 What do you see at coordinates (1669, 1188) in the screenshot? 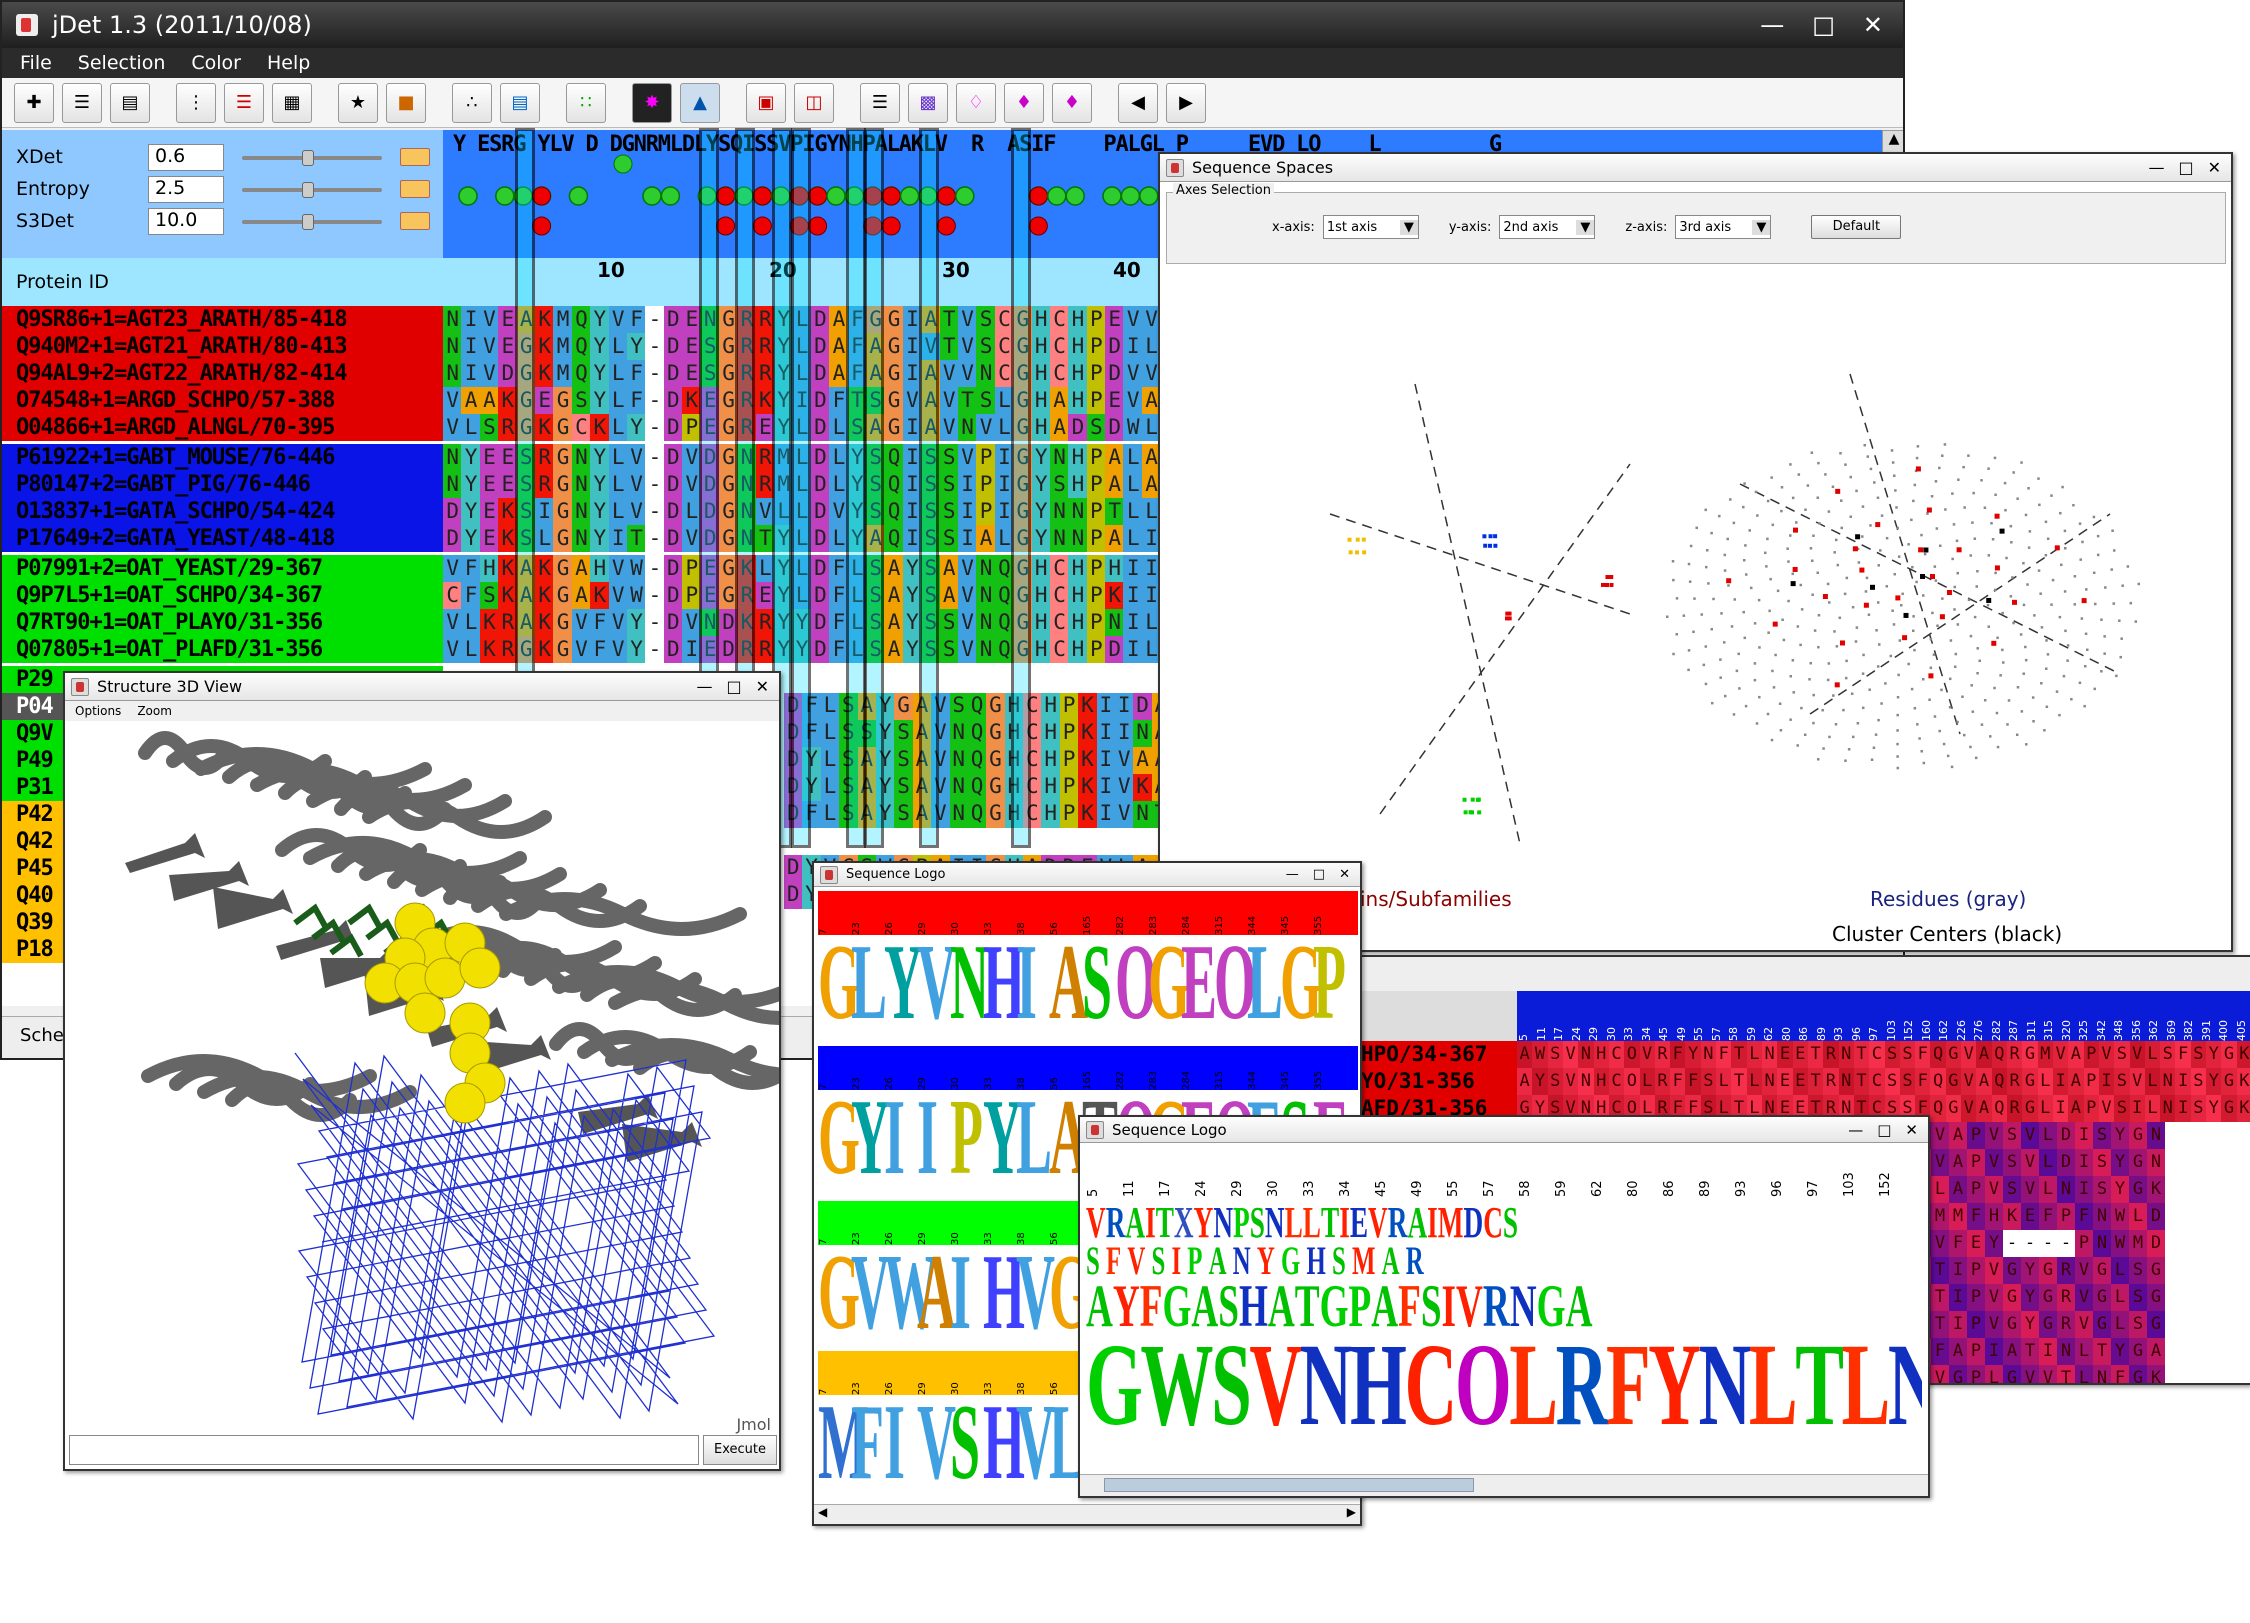
I see `position-number: 86` at bounding box center [1669, 1188].